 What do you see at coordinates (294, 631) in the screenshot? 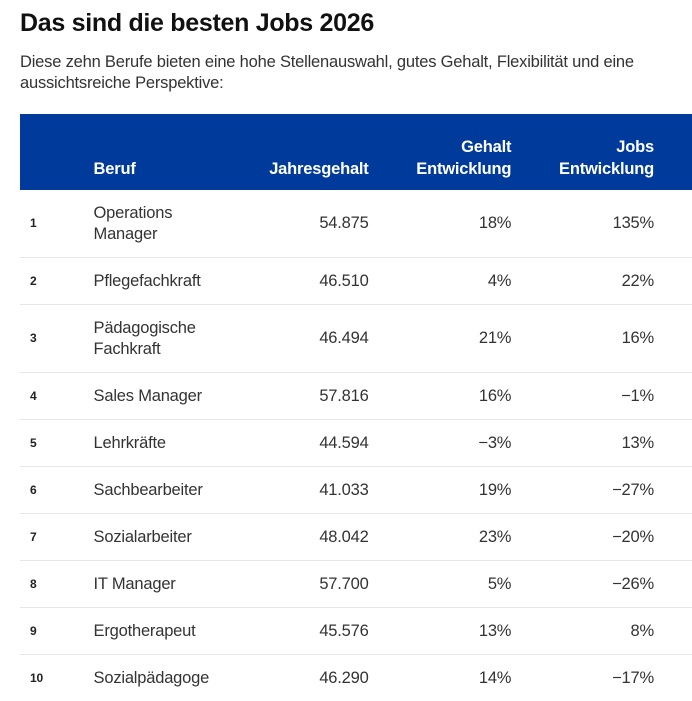
I see `cell-jahresgehalt: 45.576` at bounding box center [294, 631].